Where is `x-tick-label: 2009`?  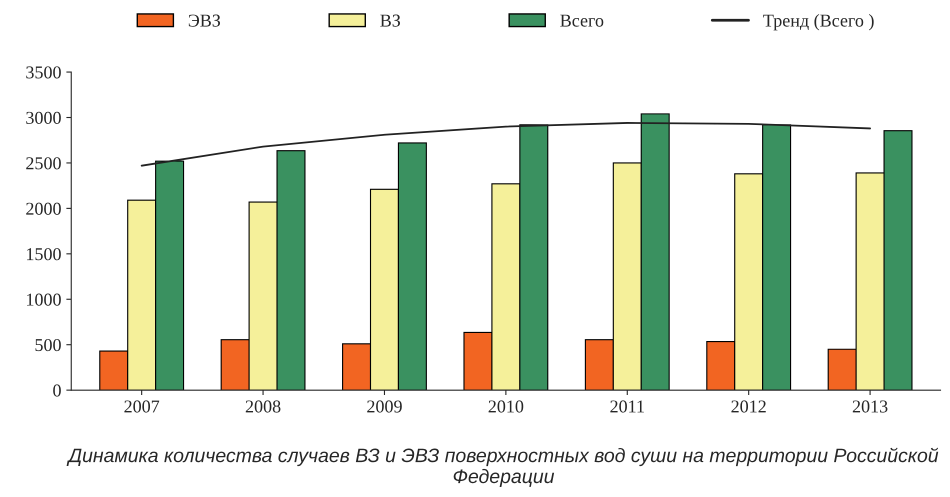 x-tick-label: 2009 is located at coordinates (384, 406).